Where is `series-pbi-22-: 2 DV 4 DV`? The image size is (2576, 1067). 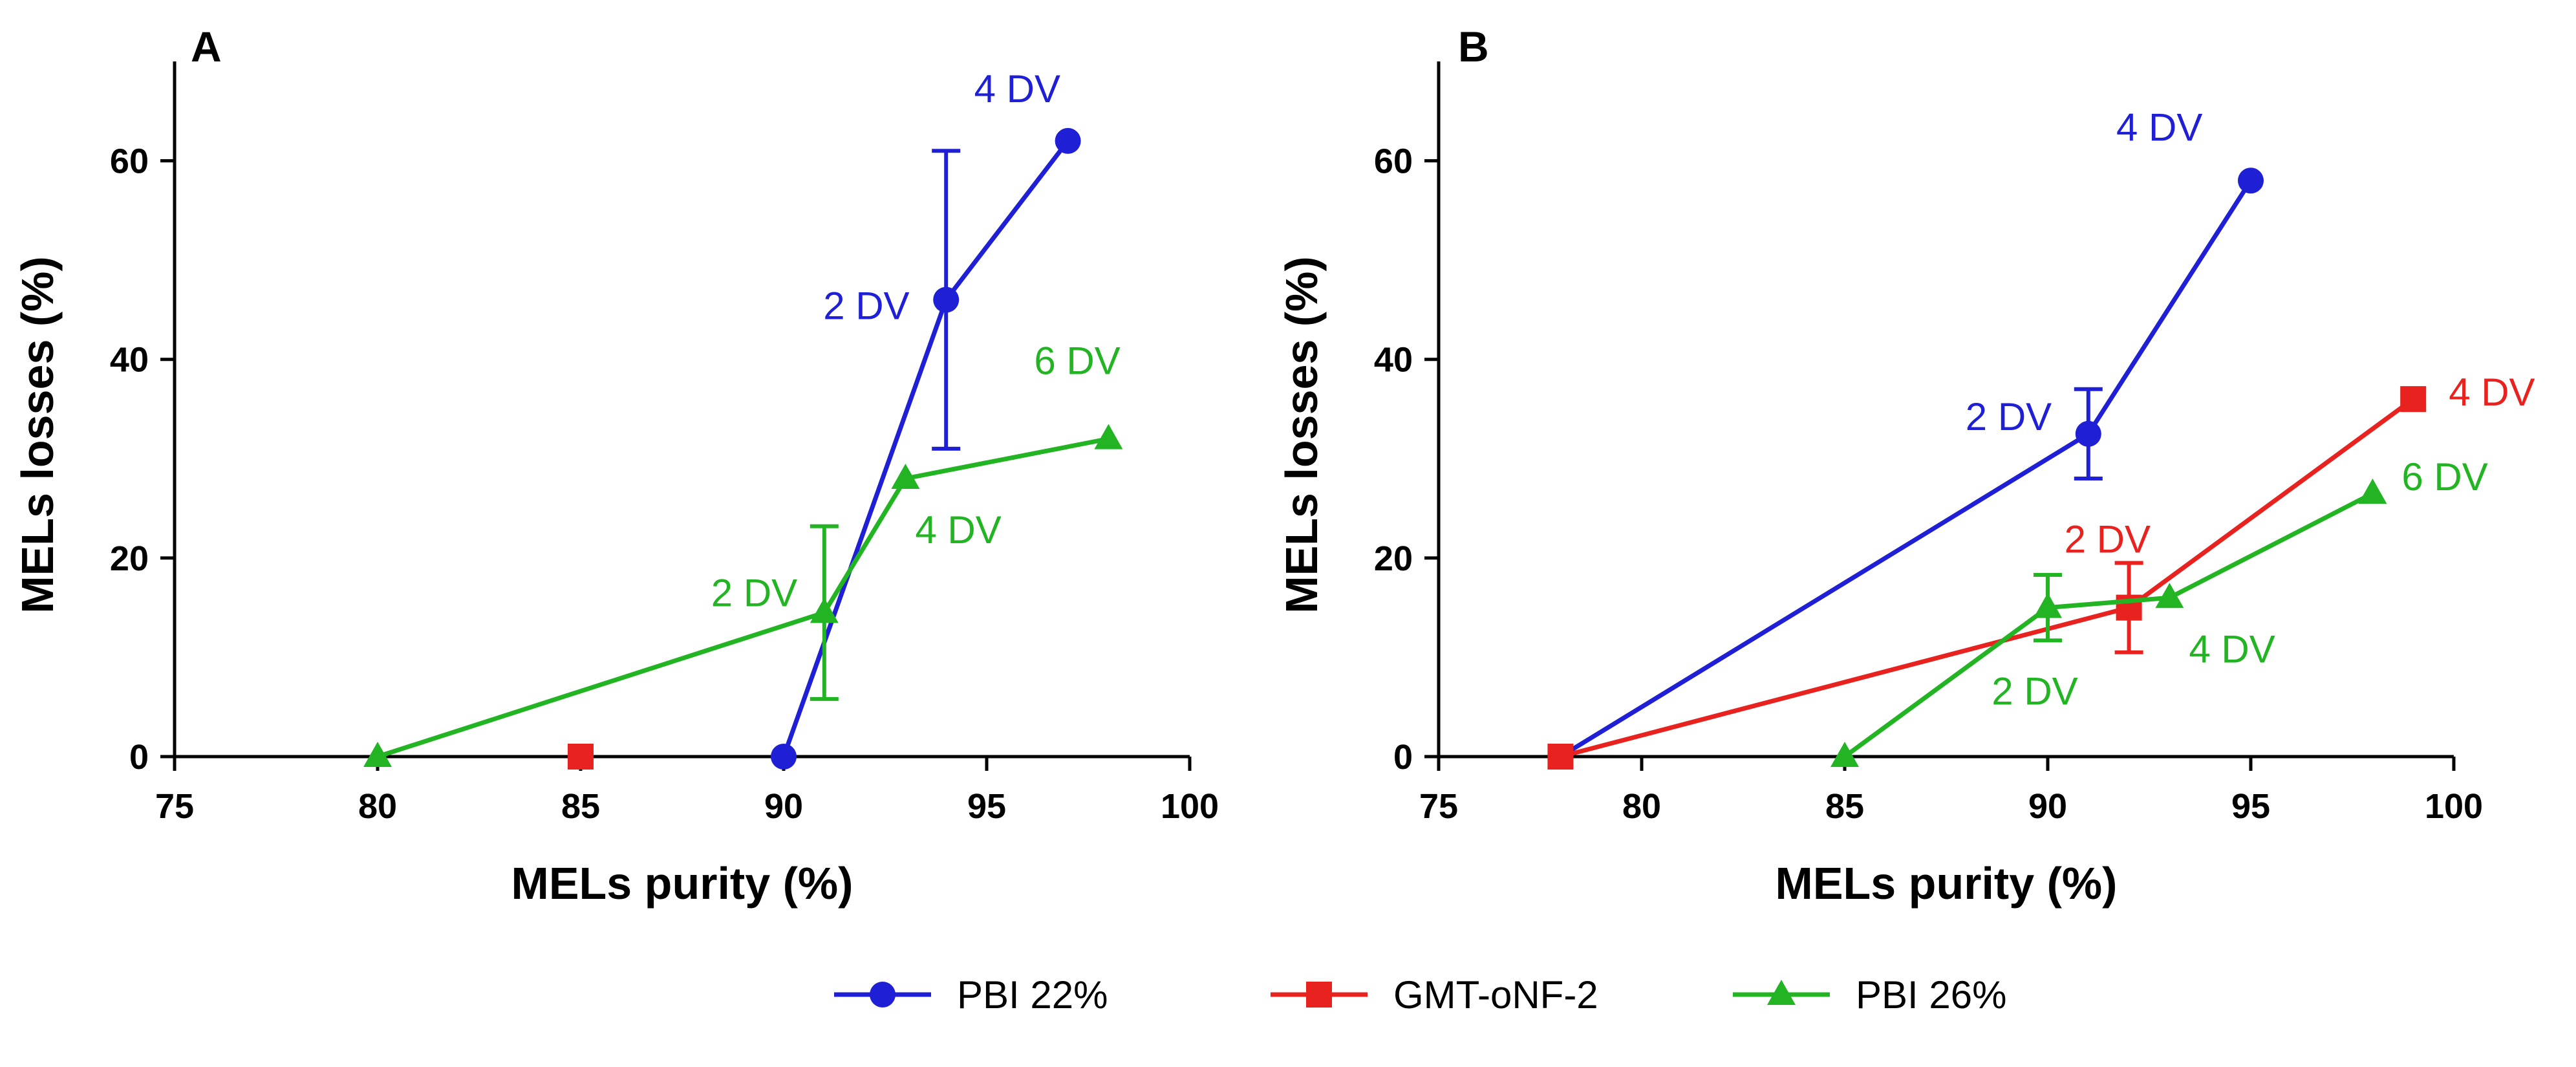 series-pbi-22-: 2 DV 4 DV is located at coordinates (926, 418).